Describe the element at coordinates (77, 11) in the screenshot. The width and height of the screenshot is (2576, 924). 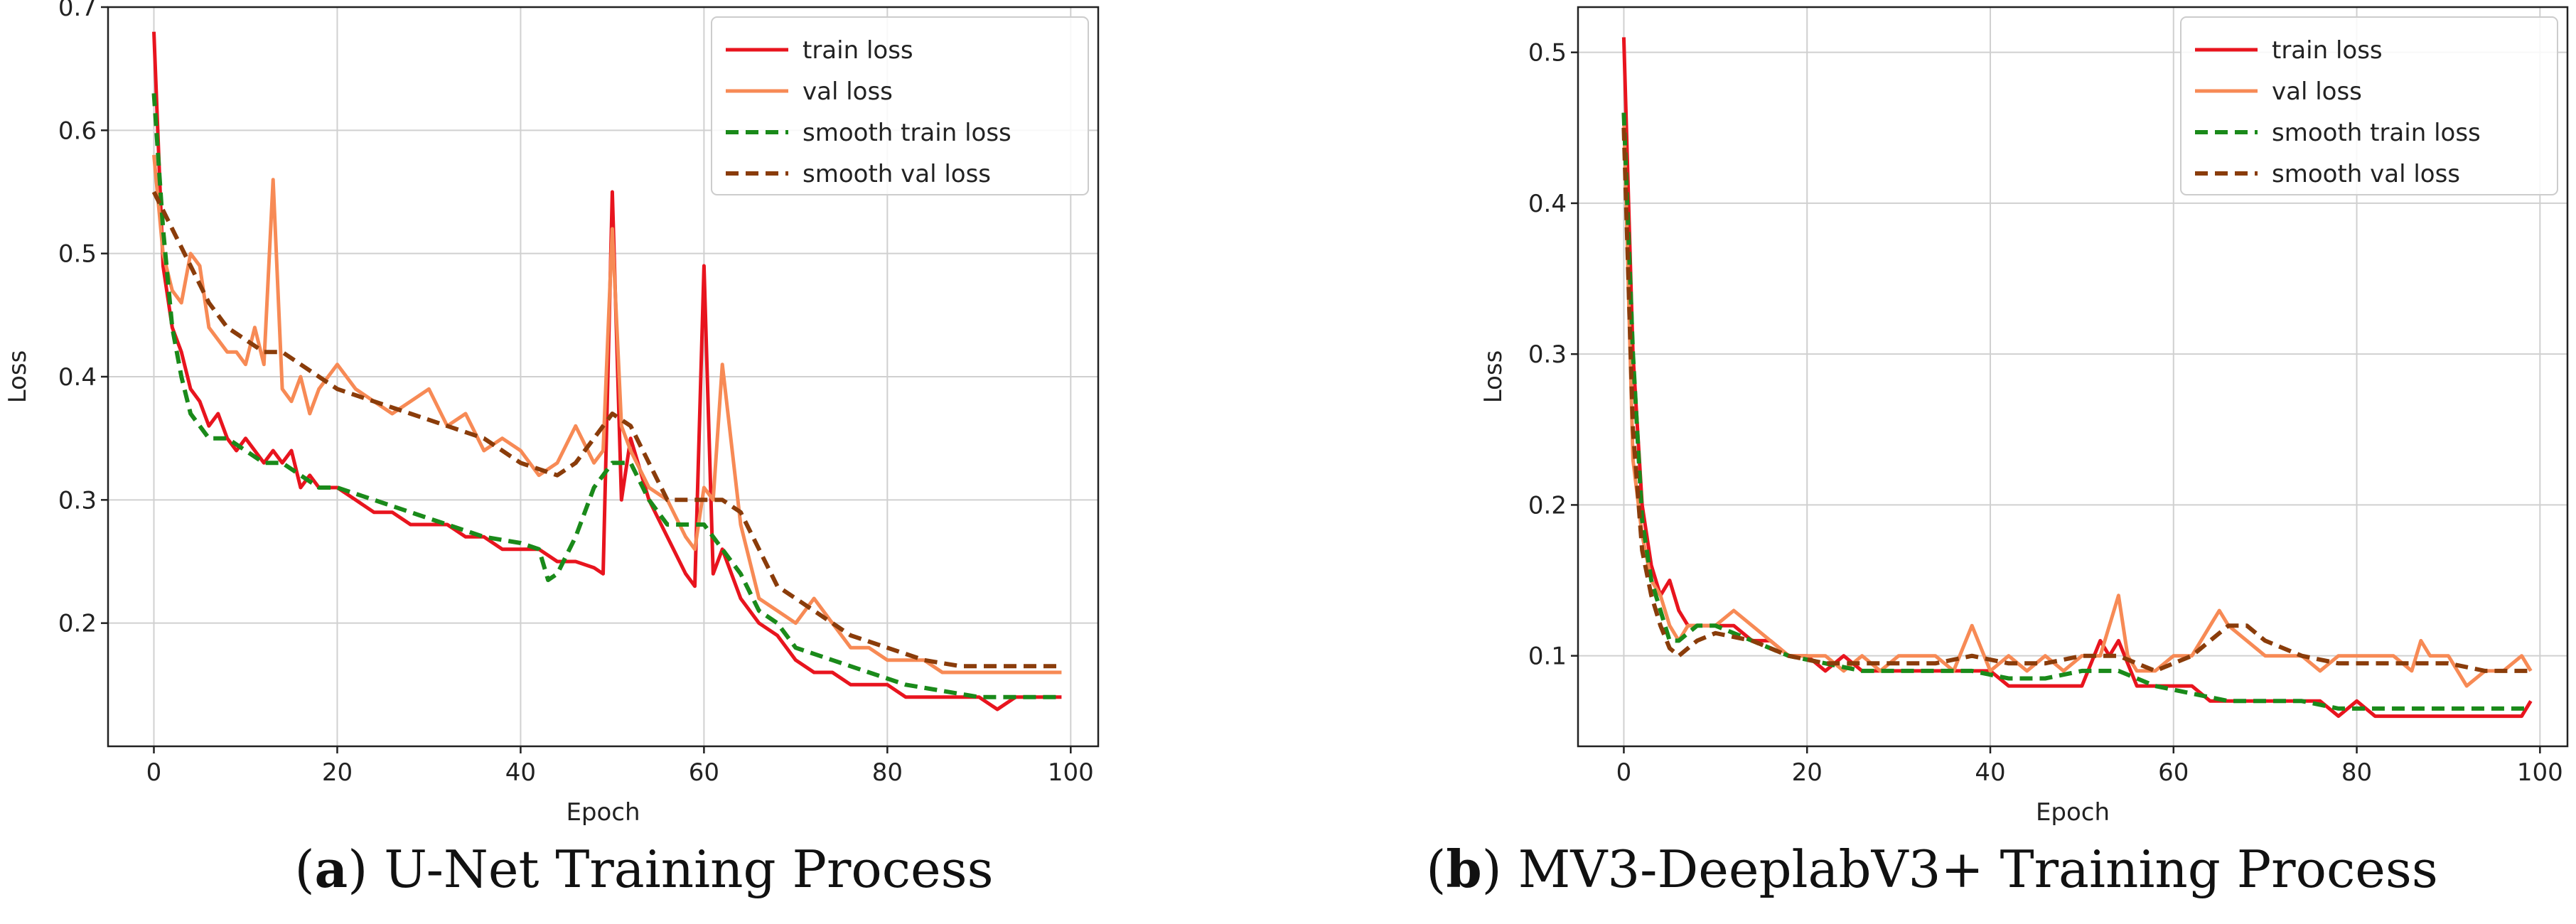
I see `y-tick-label: 0.7` at that location.